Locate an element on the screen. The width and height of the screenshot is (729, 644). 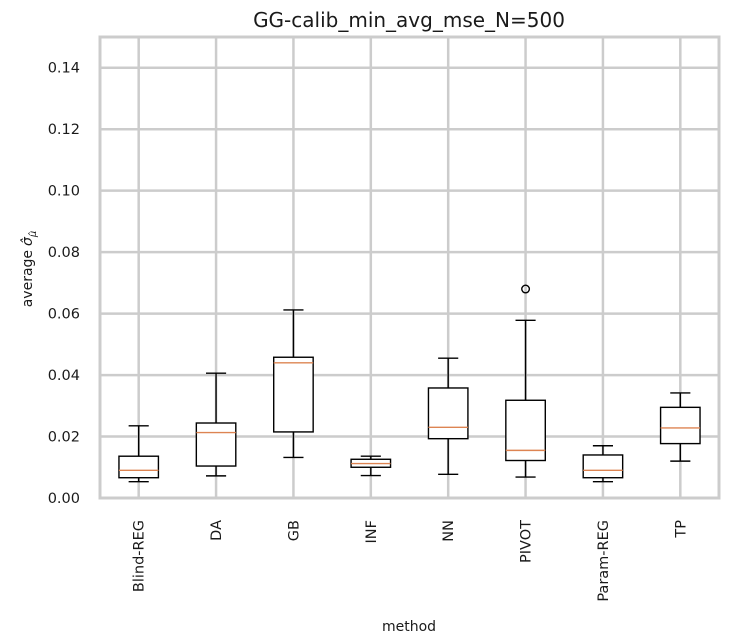
y-axis-label-subscript: μ̂ is located at coordinates (33, 234).